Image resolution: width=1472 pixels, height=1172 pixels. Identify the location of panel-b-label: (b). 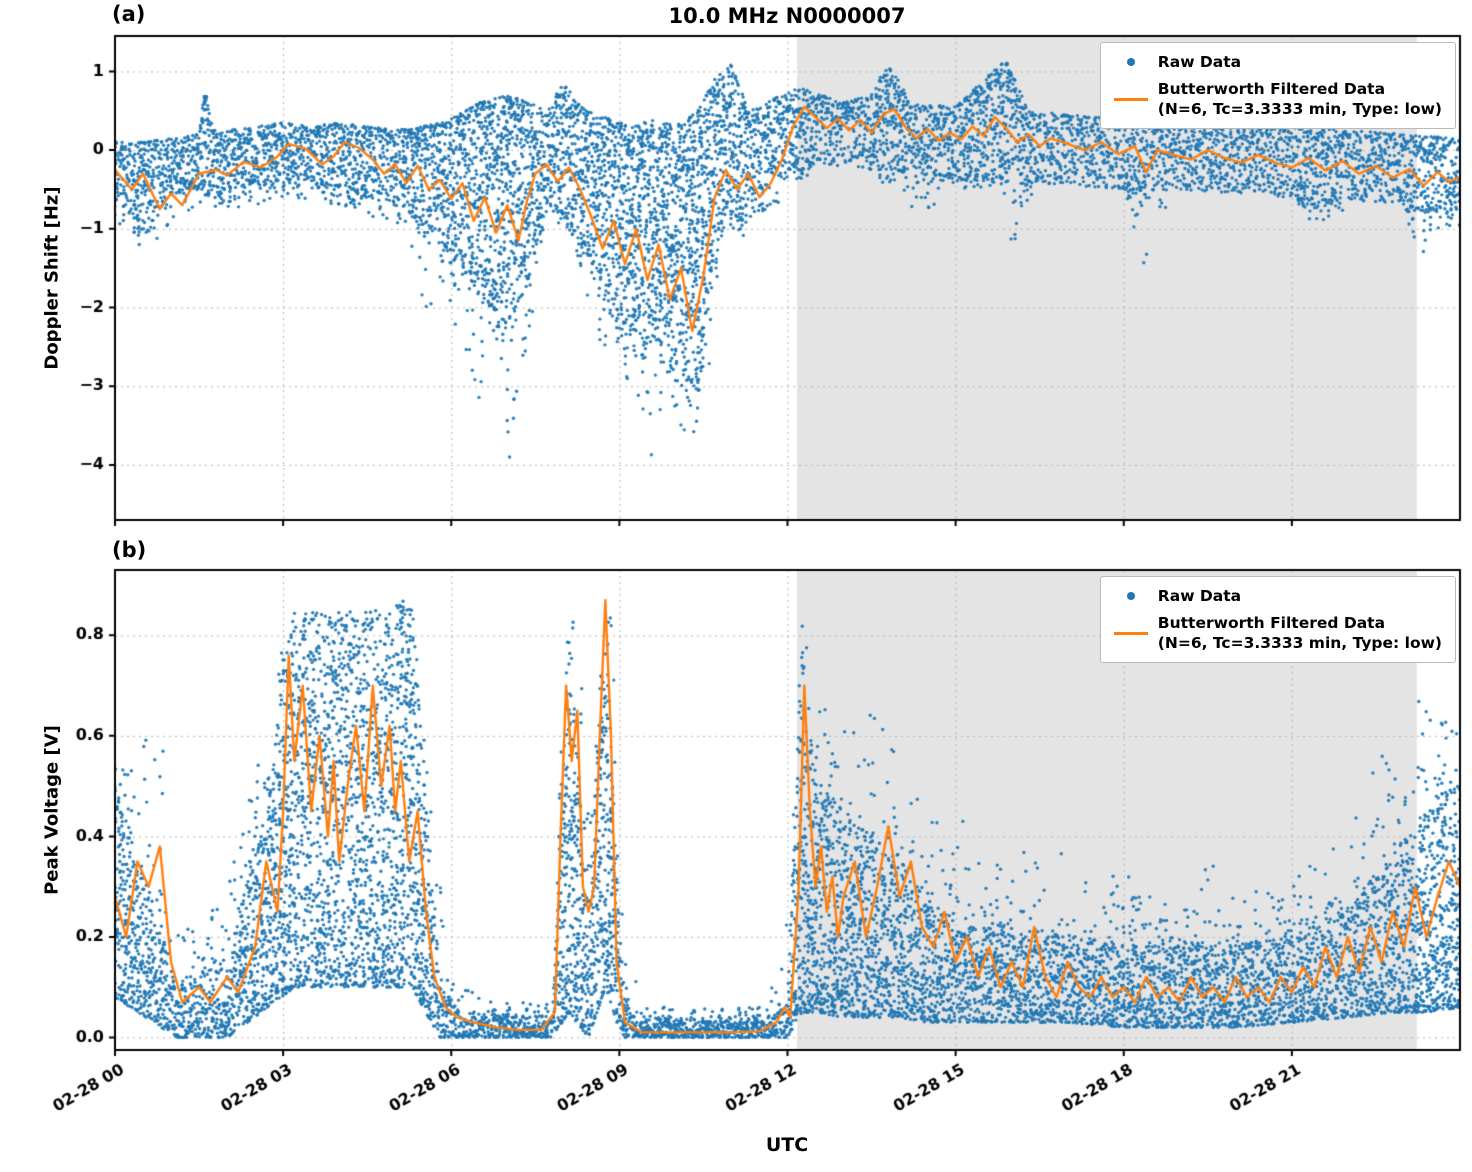
(129, 550).